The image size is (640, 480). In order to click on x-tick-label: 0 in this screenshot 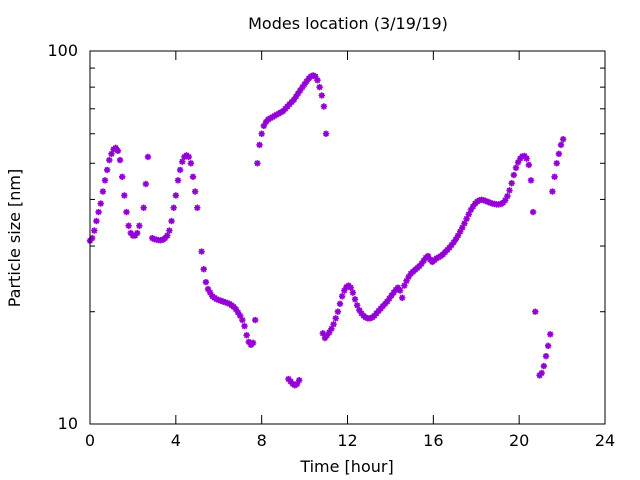, I will do `click(90, 440)`.